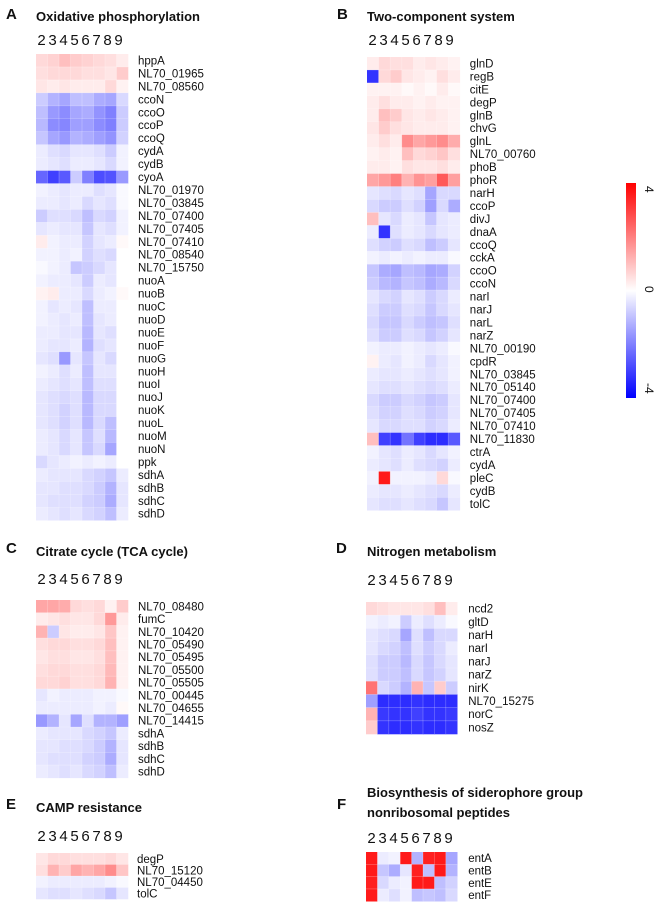  Describe the element at coordinates (481, 116) in the screenshot. I see `row-label: glnB` at that location.